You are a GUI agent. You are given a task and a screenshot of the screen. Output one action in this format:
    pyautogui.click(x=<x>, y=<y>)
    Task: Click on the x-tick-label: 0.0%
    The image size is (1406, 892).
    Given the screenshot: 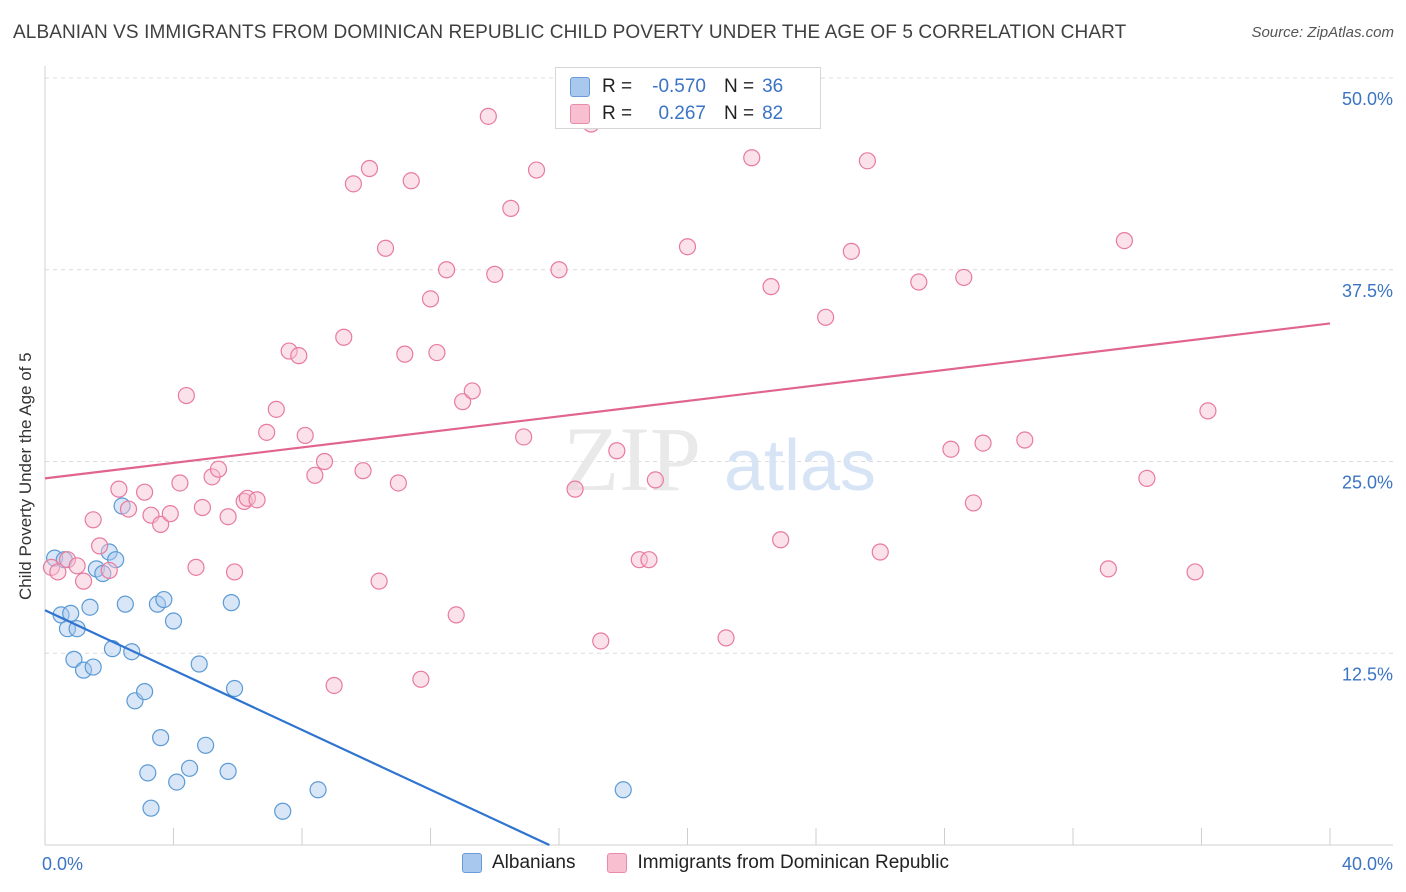 What is the action you would take?
    pyautogui.click(x=62, y=864)
    